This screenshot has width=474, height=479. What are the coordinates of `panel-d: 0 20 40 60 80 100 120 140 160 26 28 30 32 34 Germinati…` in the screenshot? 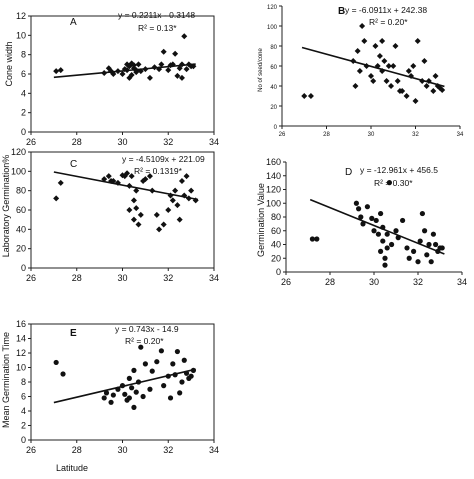 It's located at (361, 222).